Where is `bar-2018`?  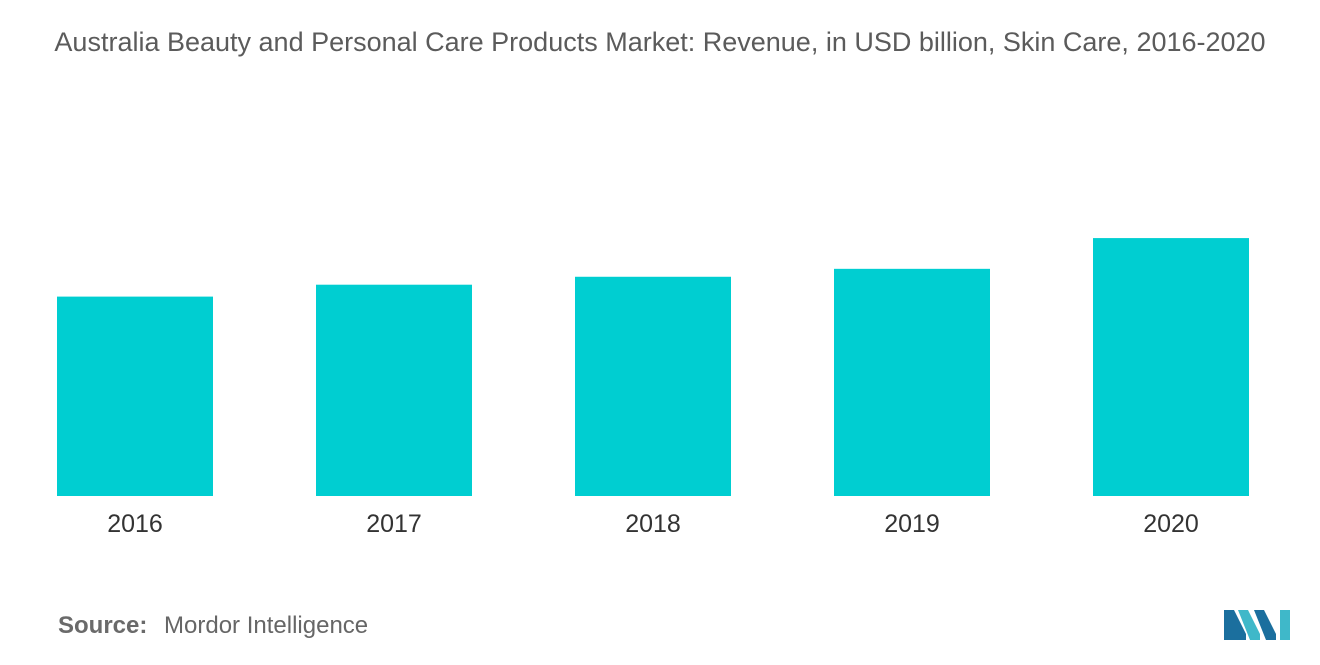
bar-2018 is located at coordinates (653, 386).